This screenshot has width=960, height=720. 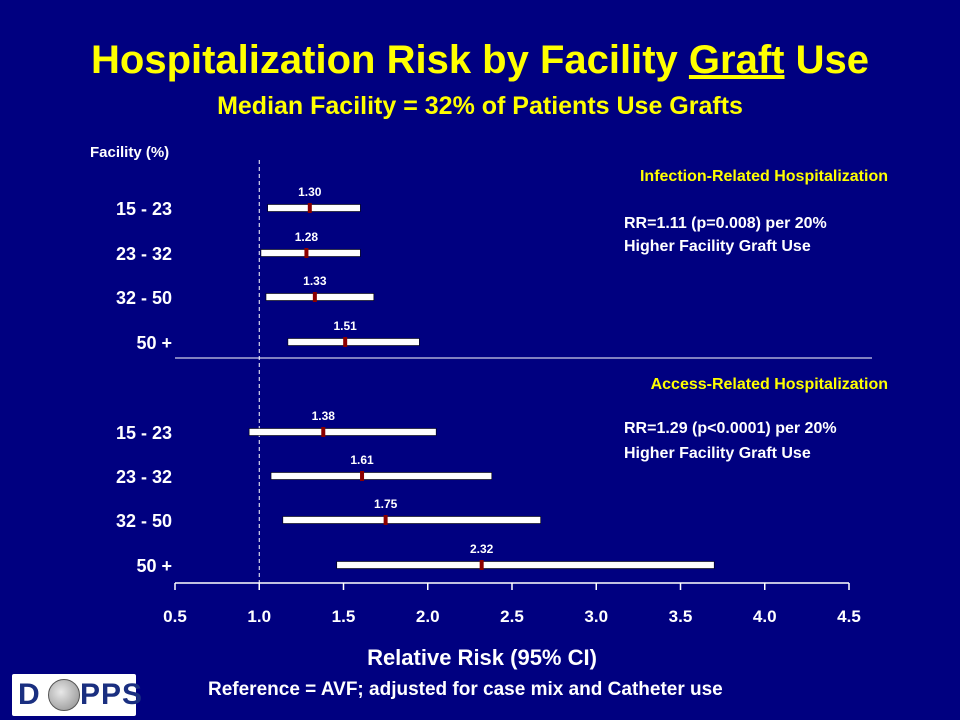 I want to click on title-text-underlined: Graft, so click(x=736, y=60).